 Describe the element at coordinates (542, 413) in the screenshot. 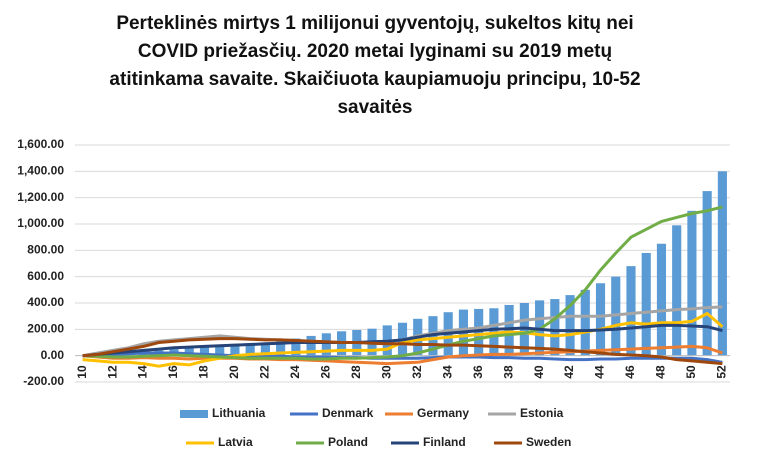

I see `legend-label: Estonia` at that location.